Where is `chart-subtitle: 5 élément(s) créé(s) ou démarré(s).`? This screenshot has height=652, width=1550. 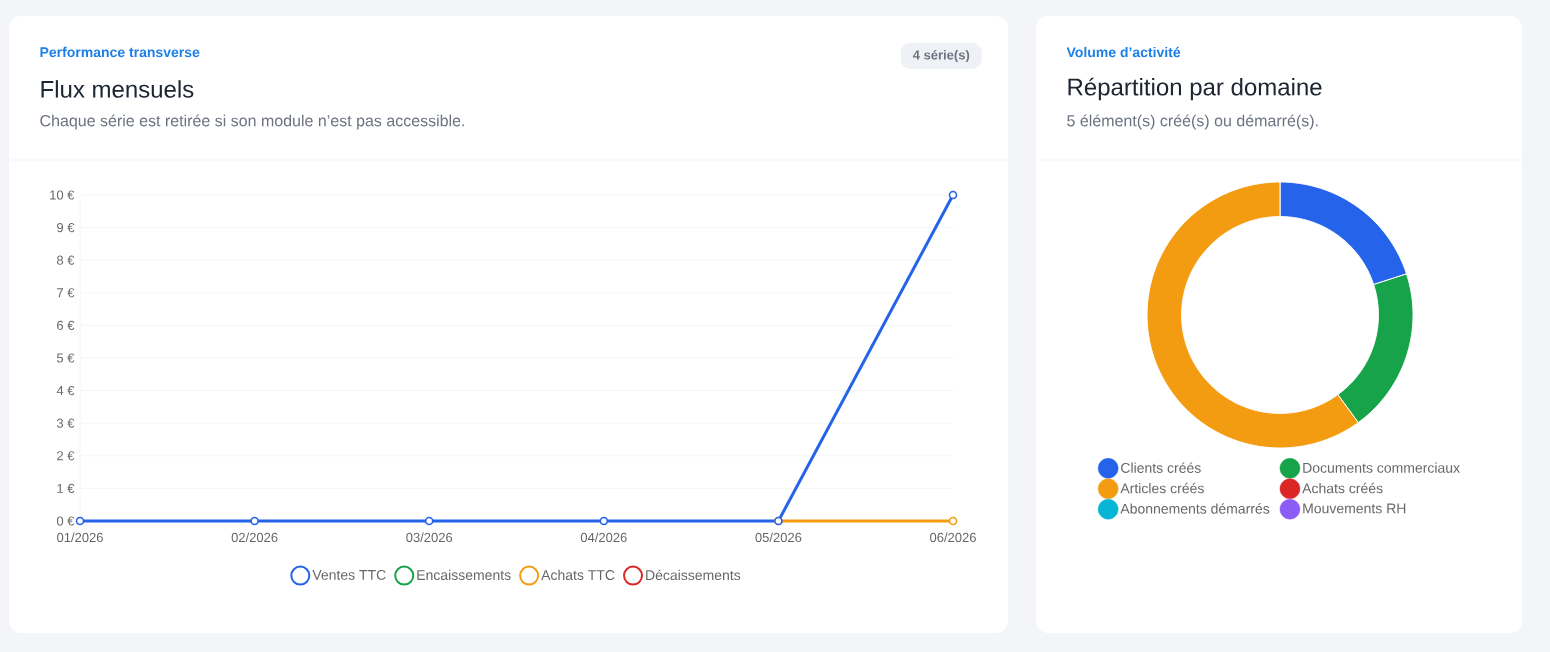
chart-subtitle: 5 élément(s) créé(s) ou démarré(s). is located at coordinates (1192, 122).